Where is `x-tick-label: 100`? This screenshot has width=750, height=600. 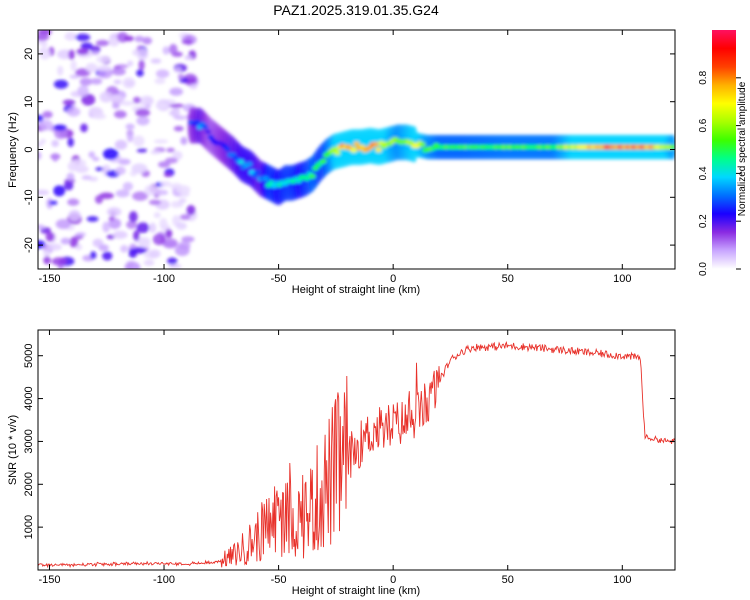
x-tick-label: 100 is located at coordinates (622, 580).